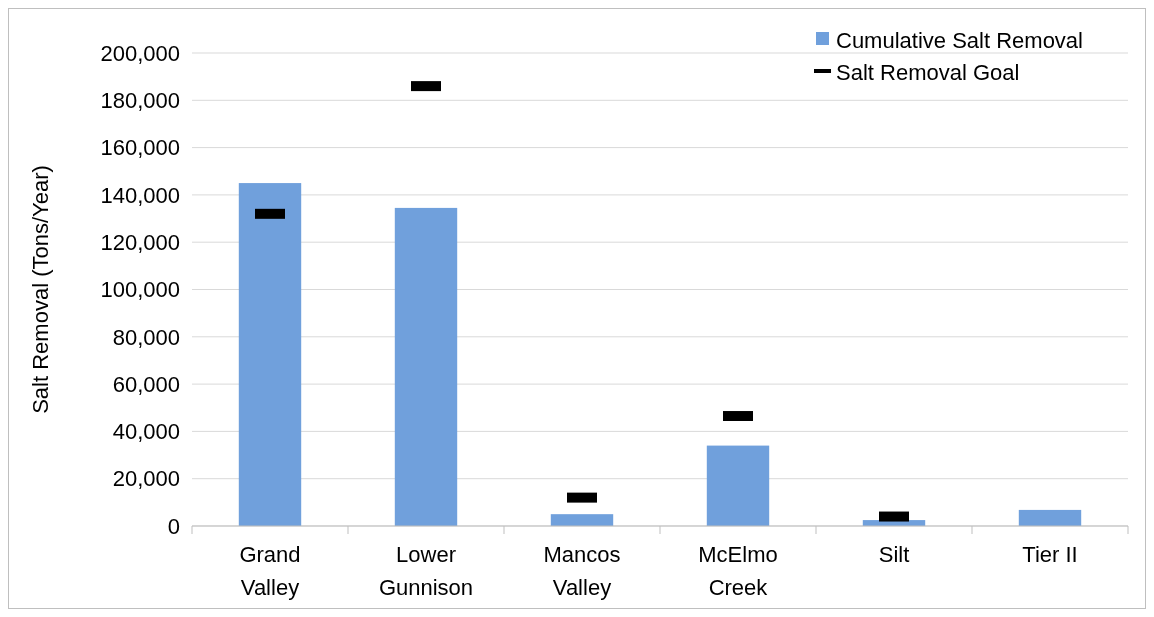  Describe the element at coordinates (1050, 554) in the screenshot. I see `x-tick-label: Tier II` at that location.